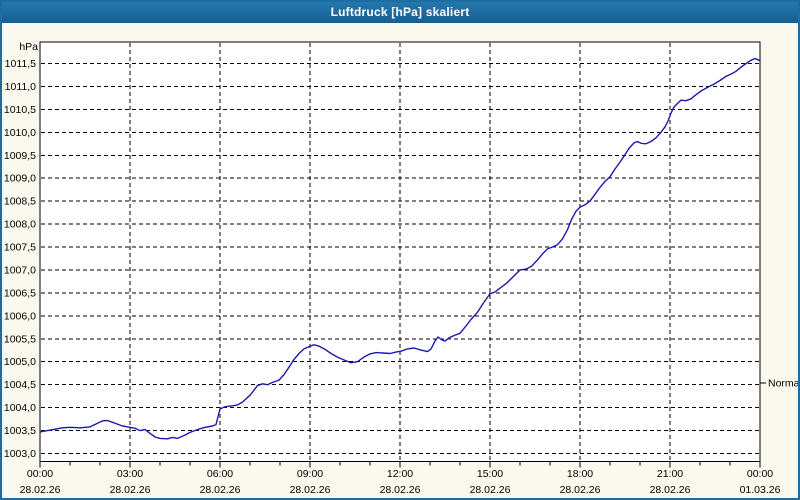 The height and width of the screenshot is (500, 800). What do you see at coordinates (28, 47) in the screenshot?
I see `axis-unit-label: hPa` at bounding box center [28, 47].